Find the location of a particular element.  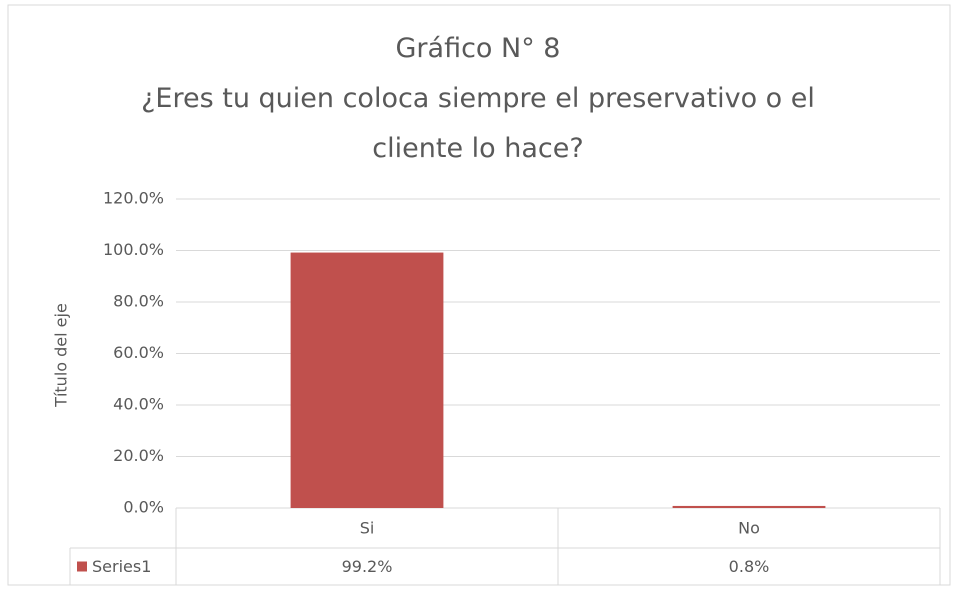

y-tick-label: 0.0% is located at coordinates (143, 507).